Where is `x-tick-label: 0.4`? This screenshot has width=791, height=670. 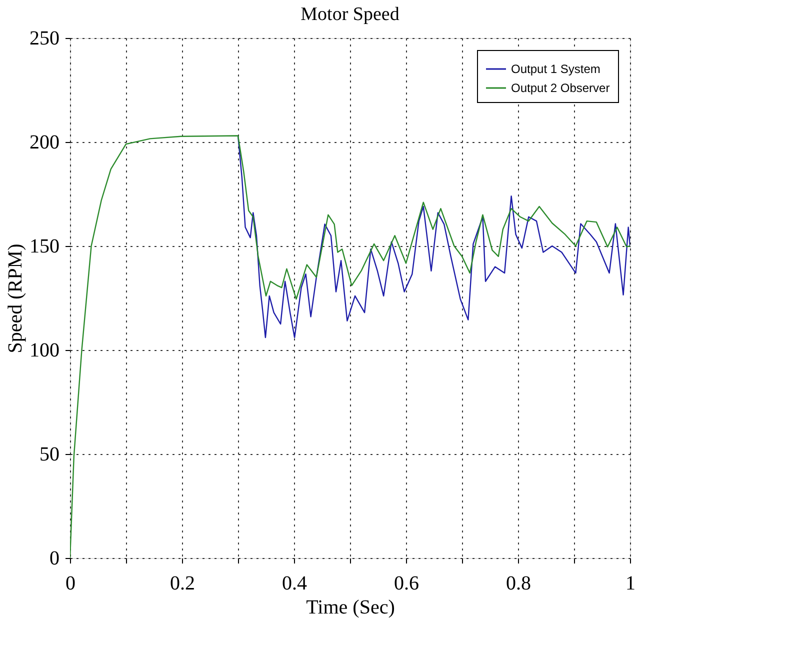 x-tick-label: 0.4 is located at coordinates (294, 583).